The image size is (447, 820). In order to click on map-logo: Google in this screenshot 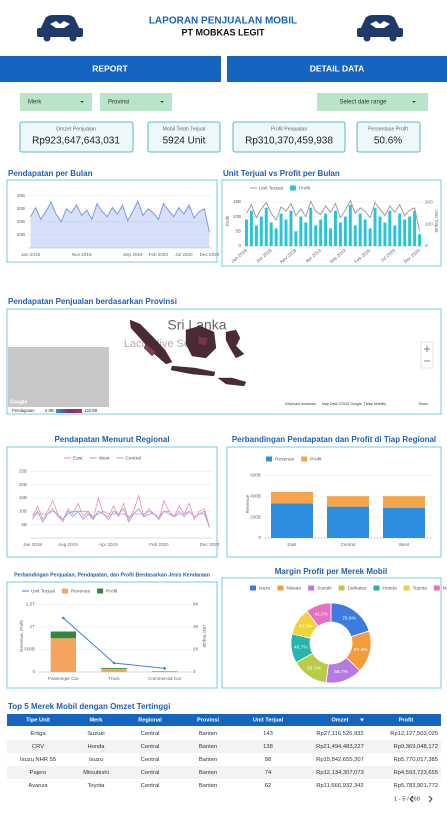, I will do `click(18, 402)`.